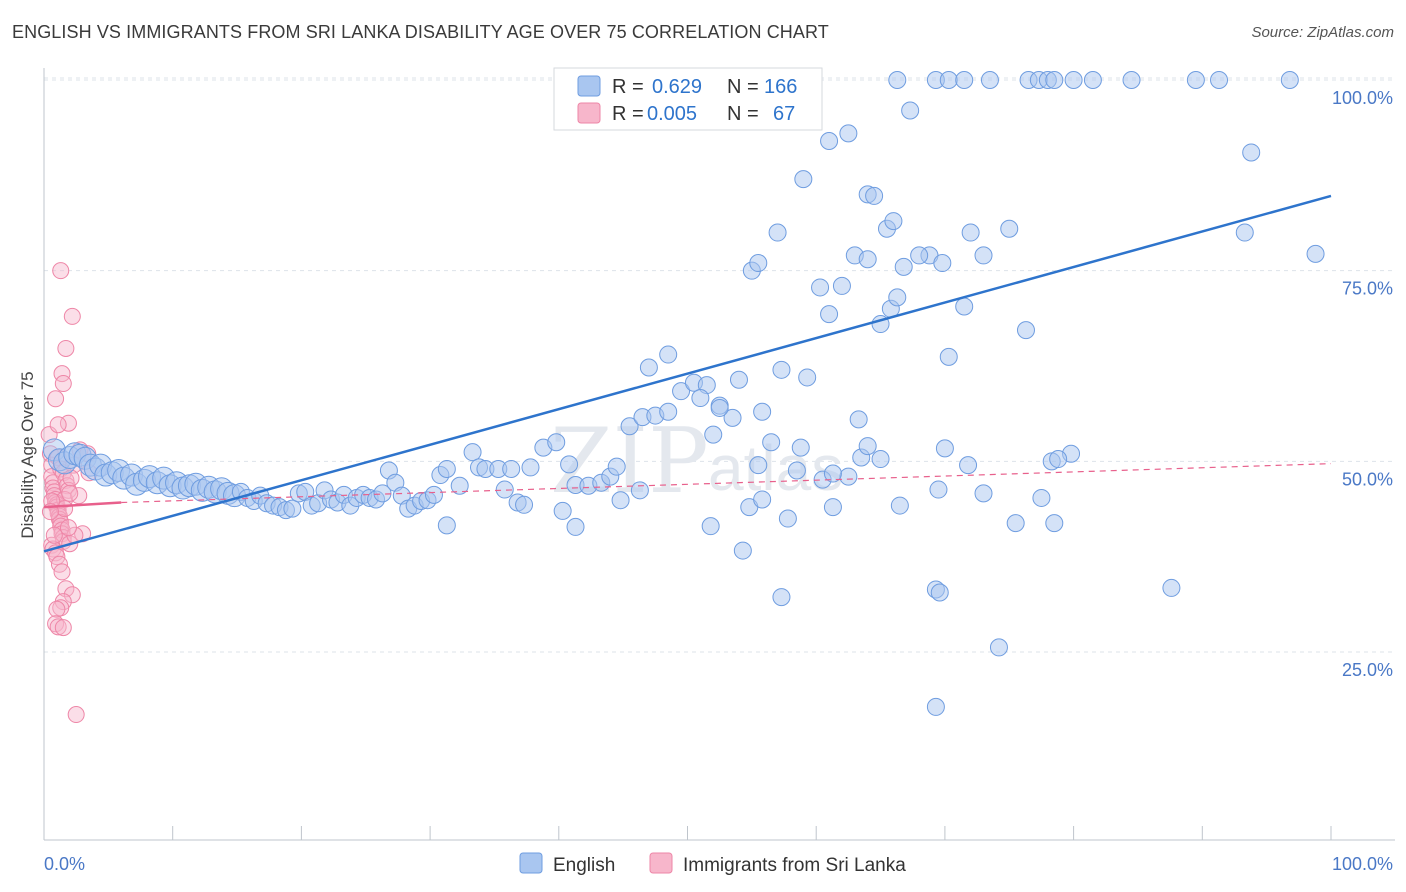 This screenshot has height=892, width=1406. Describe the element at coordinates (794, 865) in the screenshot. I see `bottom-legend-label-srilanka: Immigrants from Sri Lanka` at that location.